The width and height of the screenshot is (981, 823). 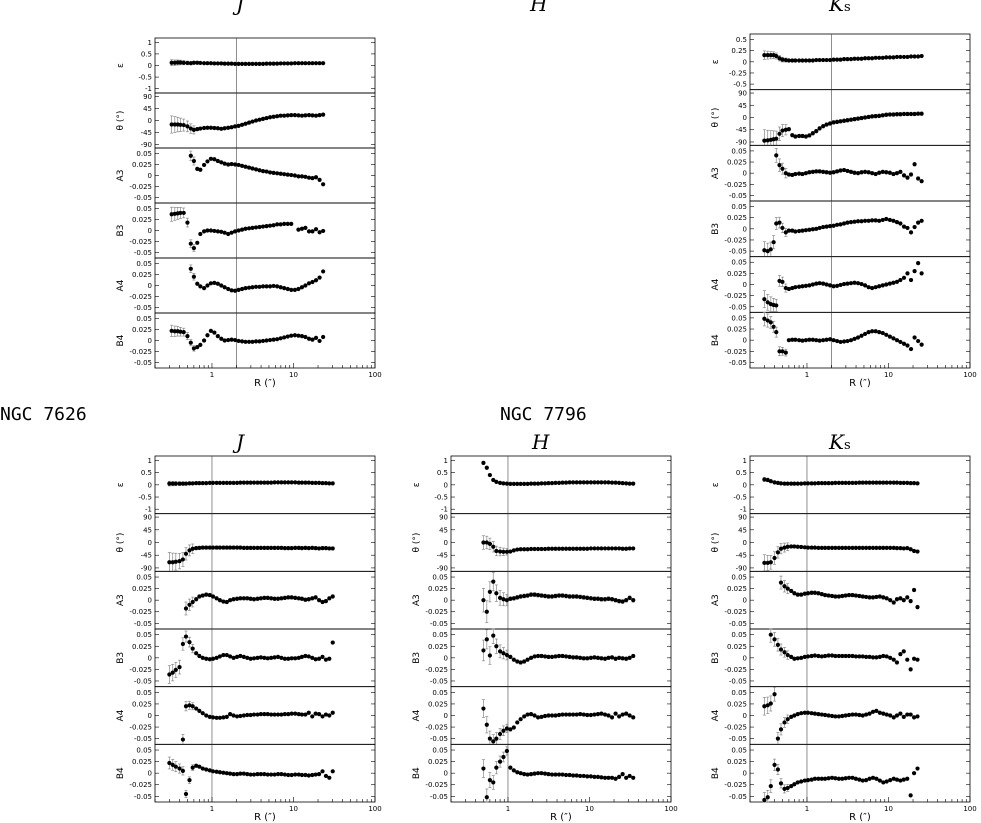 I want to click on y-tick-label: 0.025, so click(x=142, y=220).